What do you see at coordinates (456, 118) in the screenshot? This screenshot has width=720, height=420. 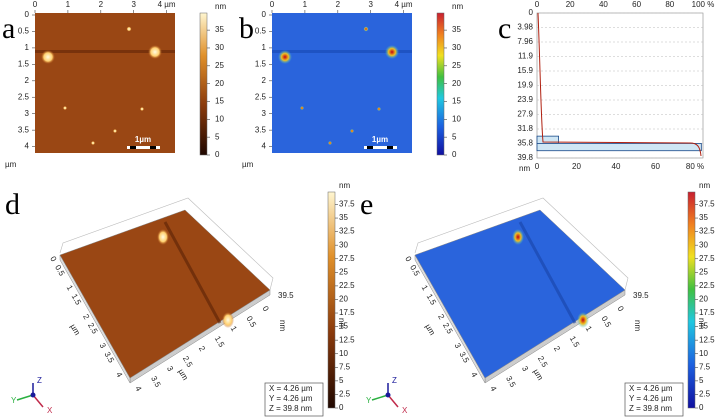 I see `colorbar-tick-label: 10` at bounding box center [456, 118].